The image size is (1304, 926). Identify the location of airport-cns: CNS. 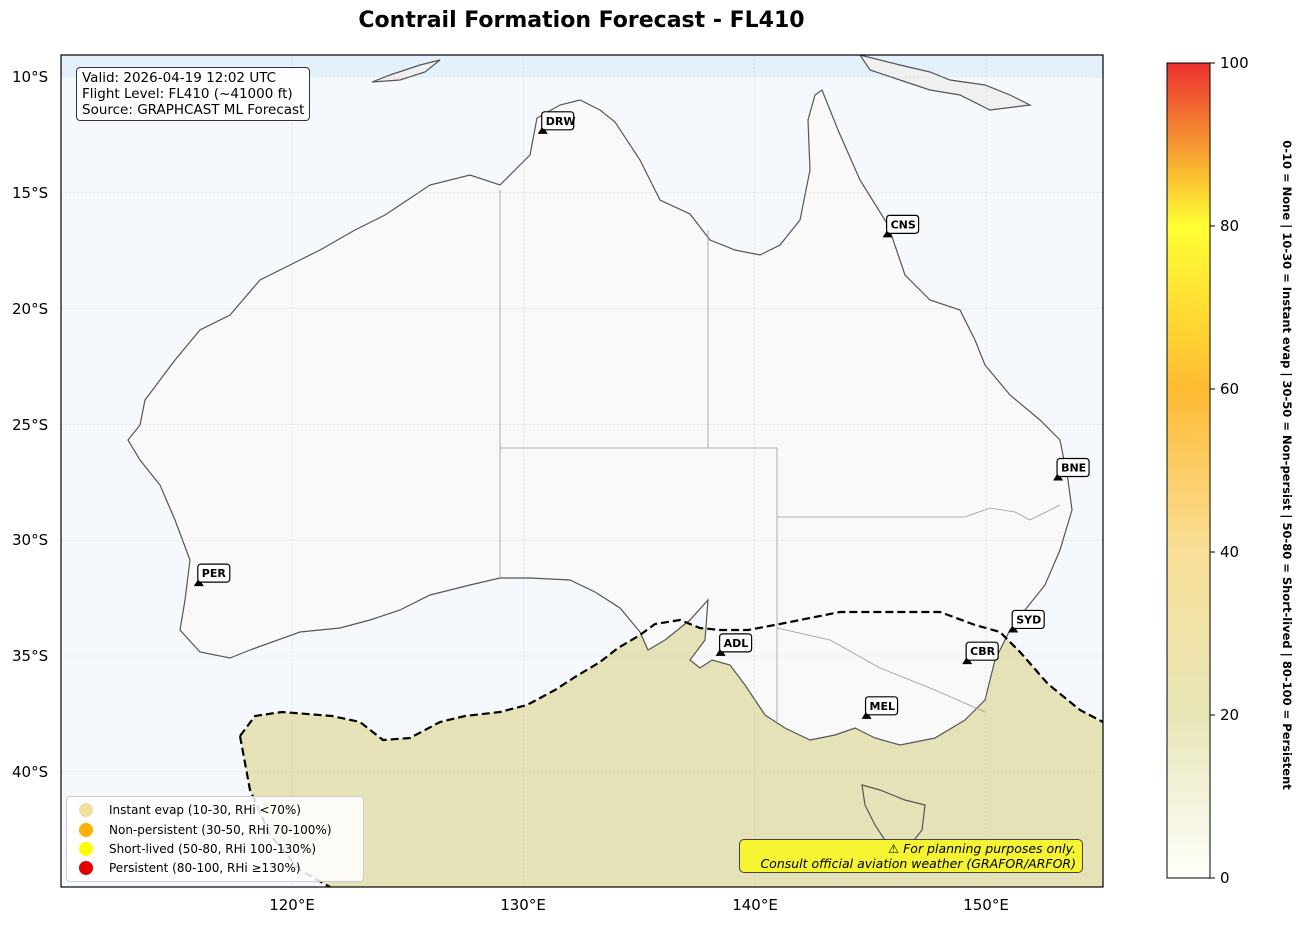
(901, 226).